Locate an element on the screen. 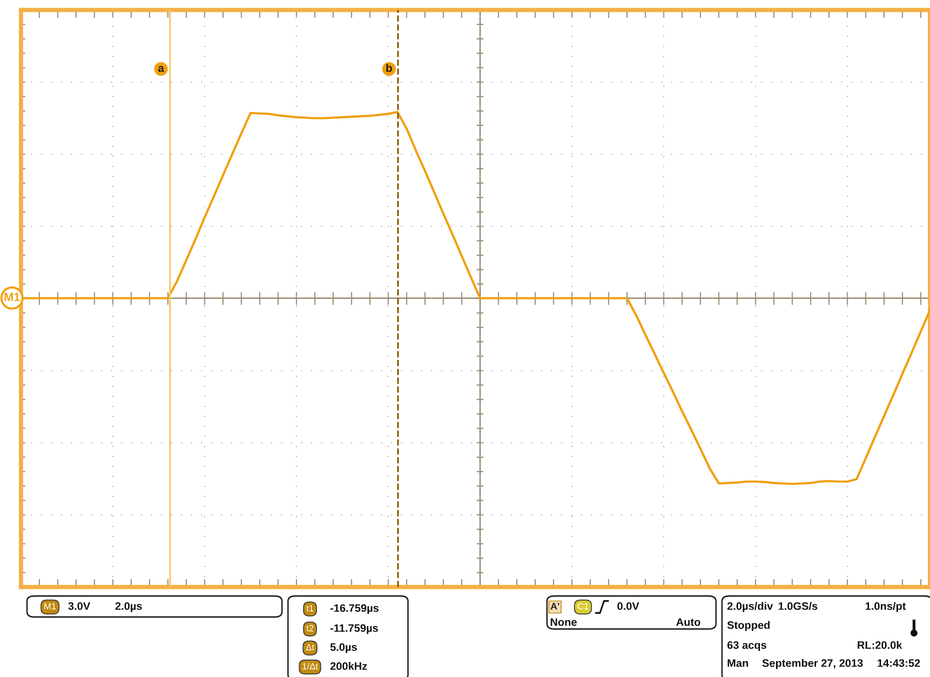 Image resolution: width=930 pixels, height=677 pixels. text: 0.0V is located at coordinates (628, 606).